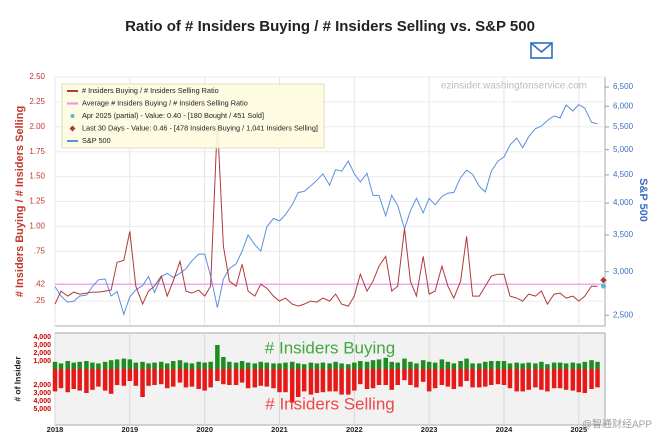 This screenshot has height=435, width=660. What do you see at coordinates (40, 250) in the screenshot?
I see `y-tick-label: .75` at bounding box center [40, 250].